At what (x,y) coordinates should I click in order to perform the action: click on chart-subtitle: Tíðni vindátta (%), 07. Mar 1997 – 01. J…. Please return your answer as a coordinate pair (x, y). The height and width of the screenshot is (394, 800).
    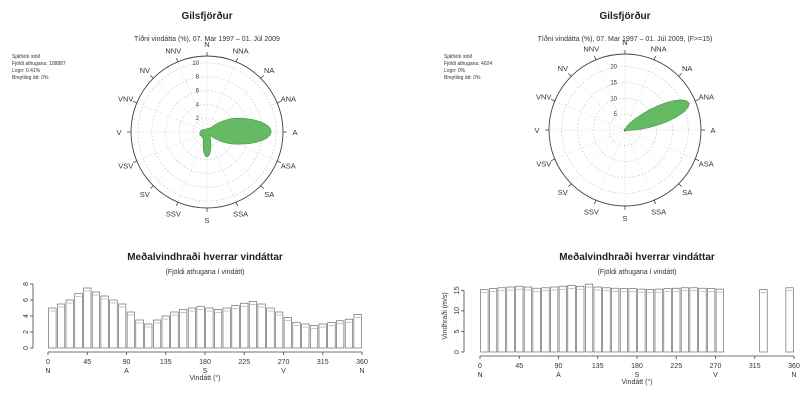
    Looking at the image, I should click on (625, 39).